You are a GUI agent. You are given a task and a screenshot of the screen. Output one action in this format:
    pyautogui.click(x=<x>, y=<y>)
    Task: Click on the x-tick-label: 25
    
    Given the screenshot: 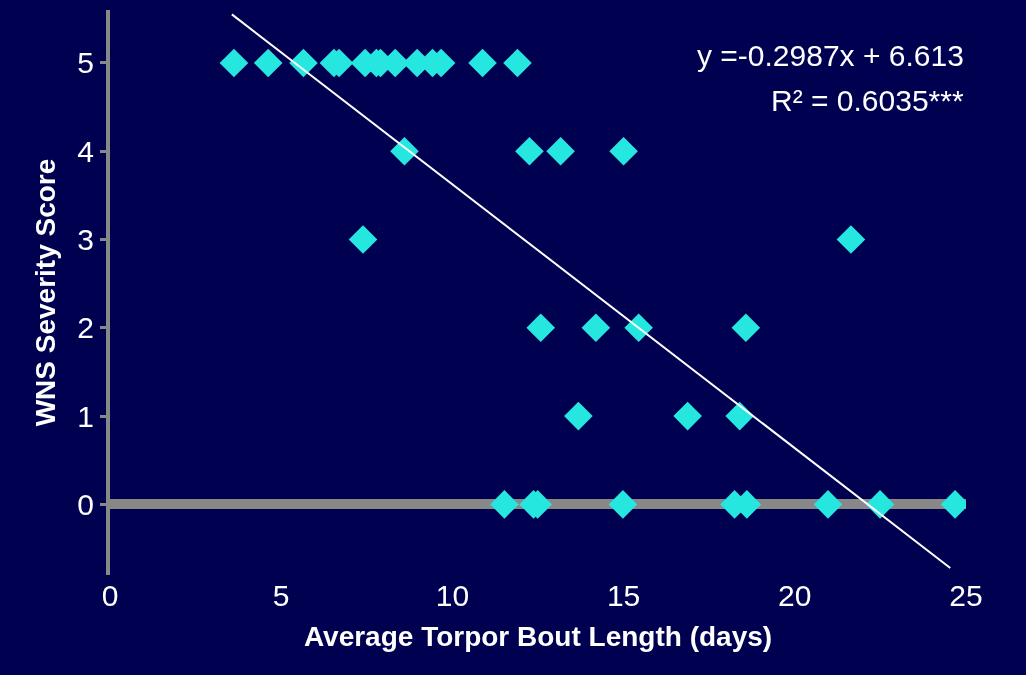 What is the action you would take?
    pyautogui.click(x=966, y=595)
    